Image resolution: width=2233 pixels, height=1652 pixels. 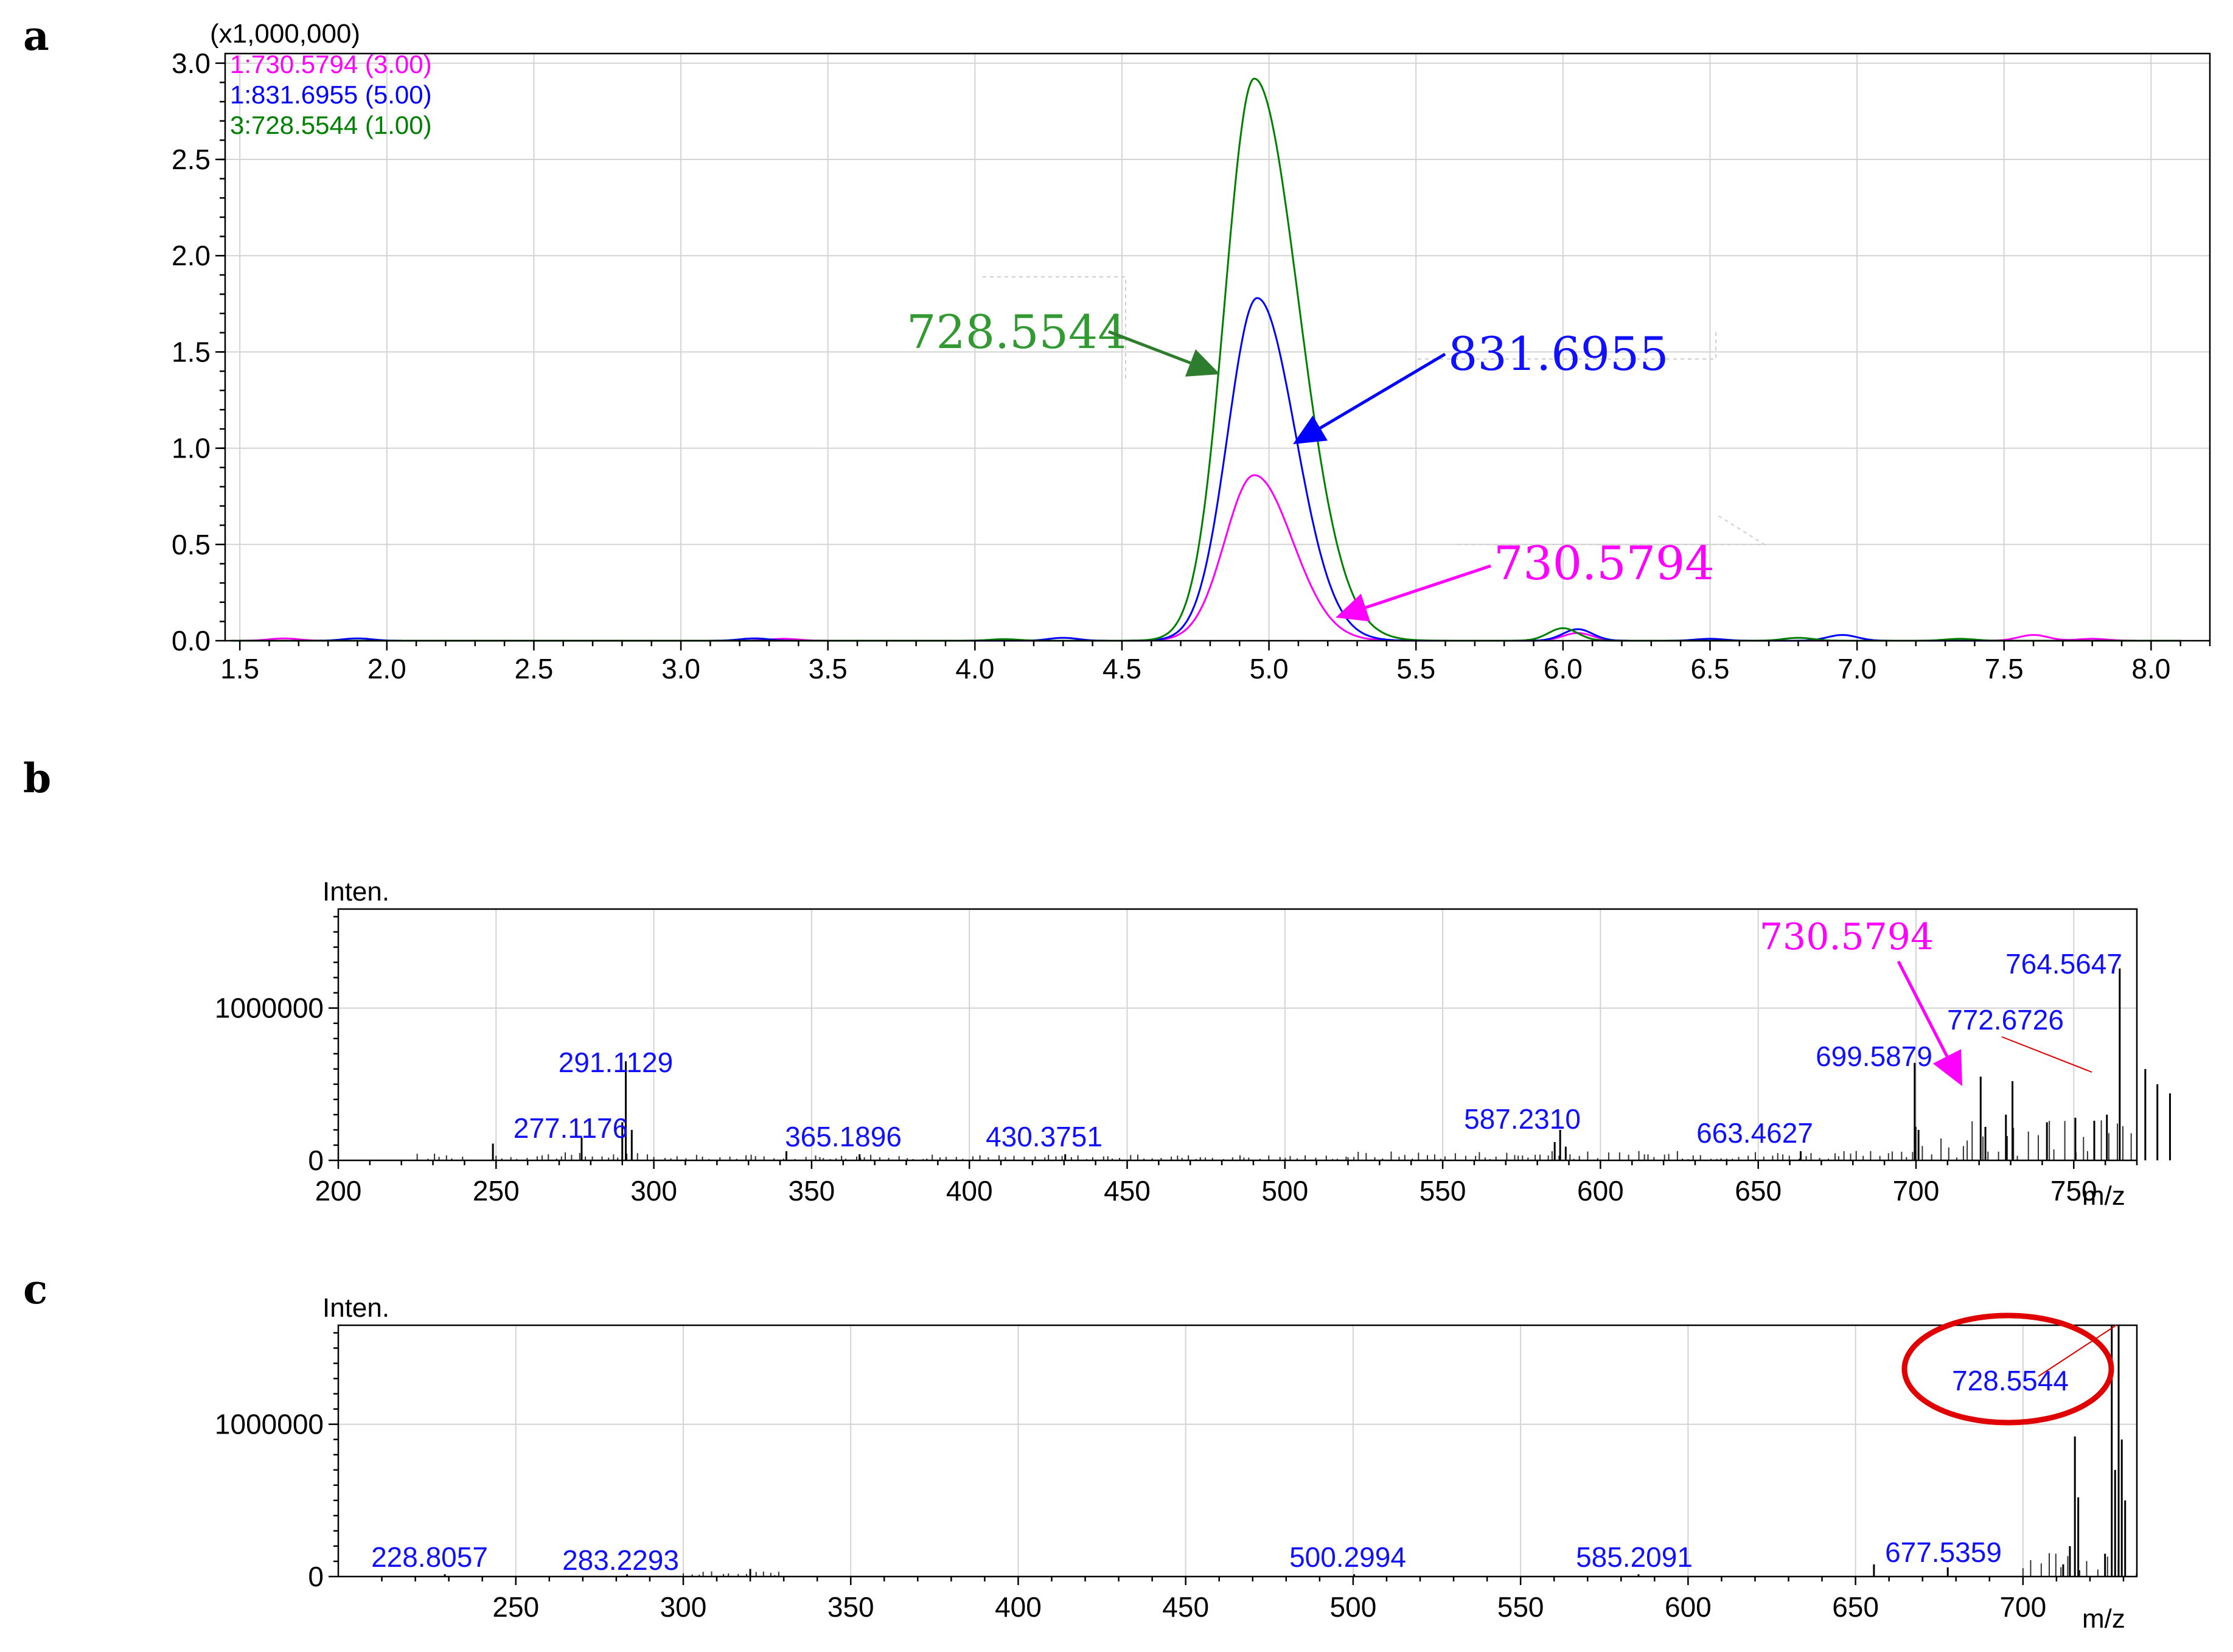 What do you see at coordinates (653, 1191) in the screenshot?
I see `b-xtick-label: 300` at bounding box center [653, 1191].